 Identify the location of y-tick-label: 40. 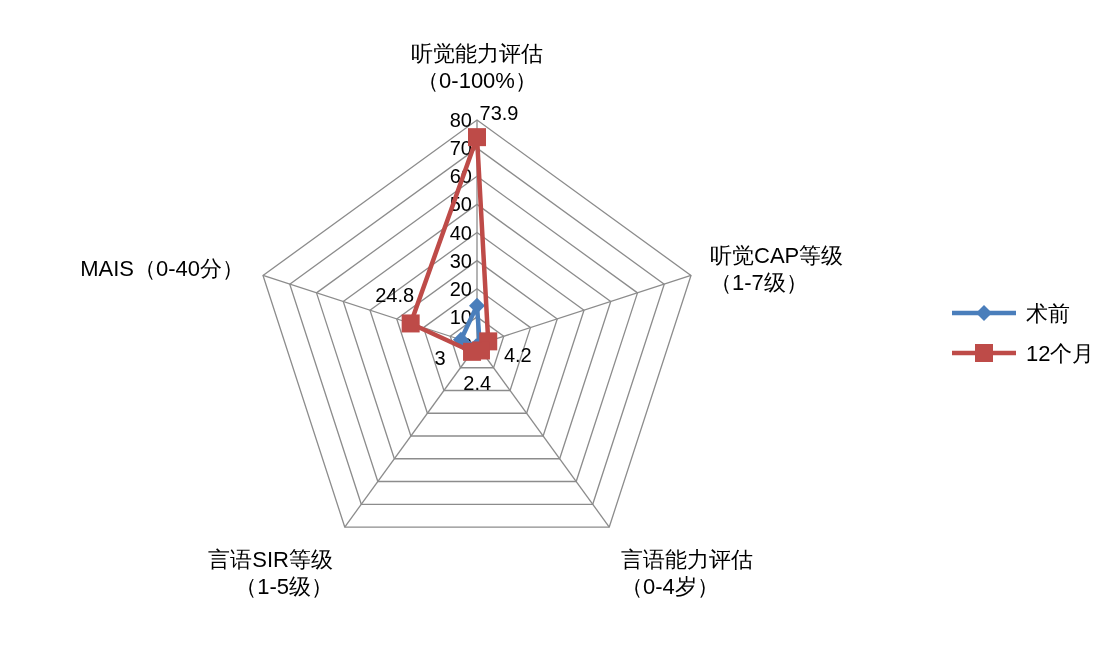
(460, 232).